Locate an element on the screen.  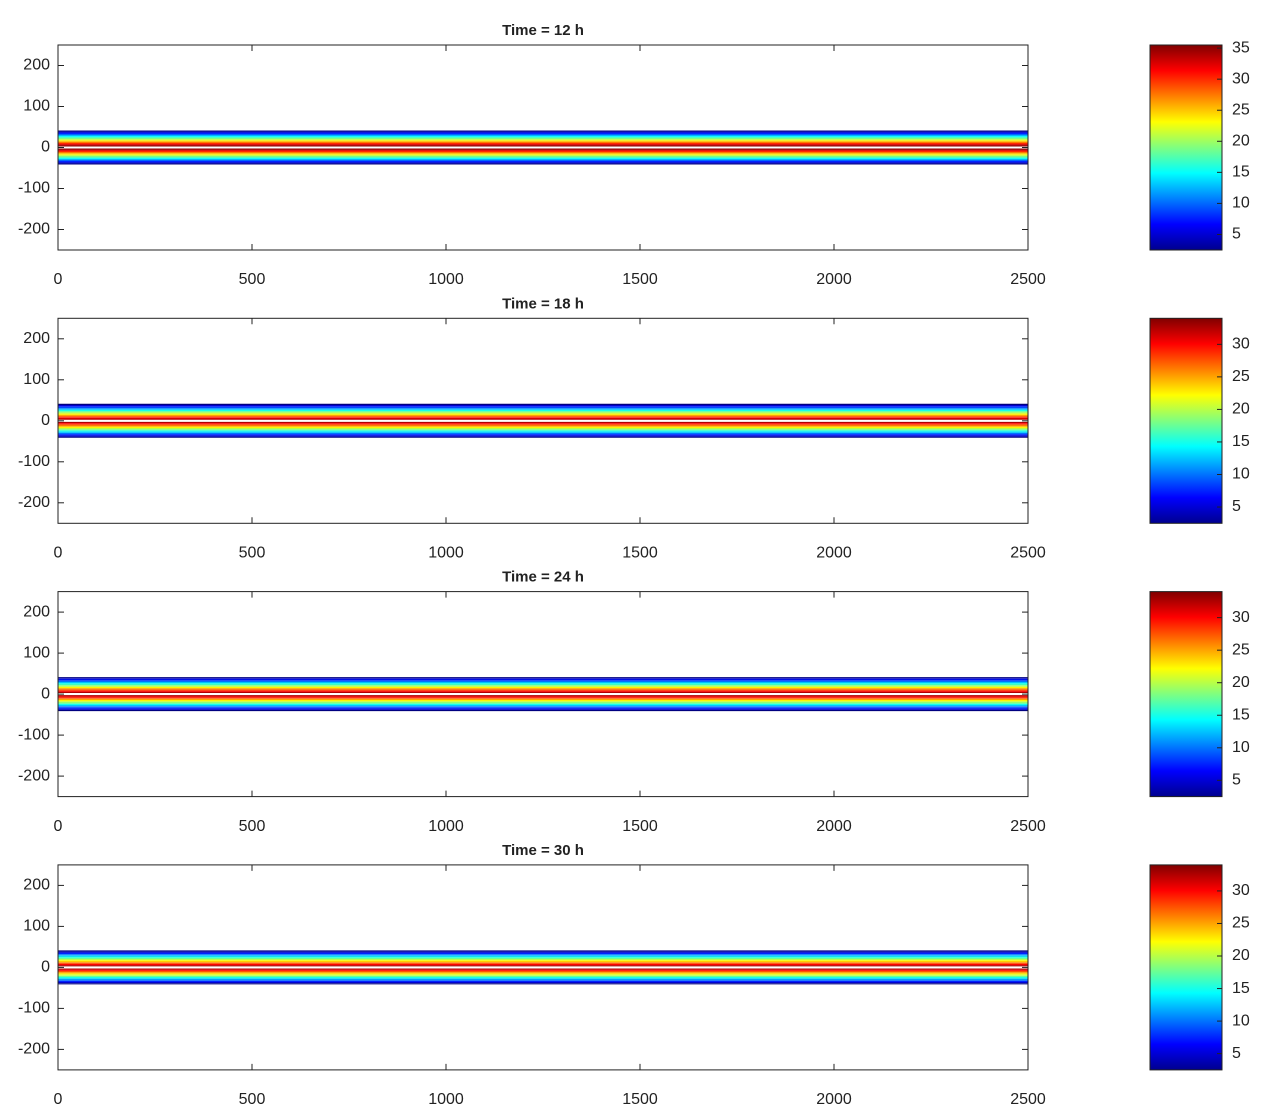
chart-title: Time = 12 h is located at coordinates (543, 30).